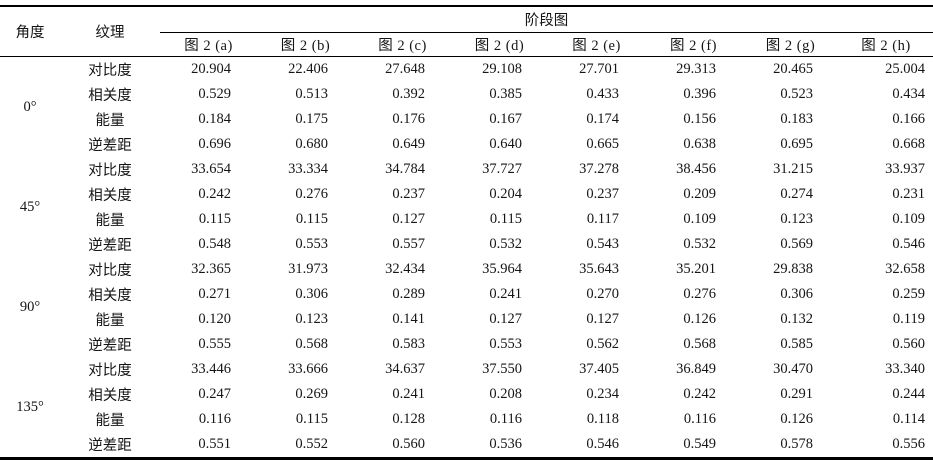 The height and width of the screenshot is (464, 933). Describe the element at coordinates (110, 31) in the screenshot. I see `header-texture: 纹理` at that location.